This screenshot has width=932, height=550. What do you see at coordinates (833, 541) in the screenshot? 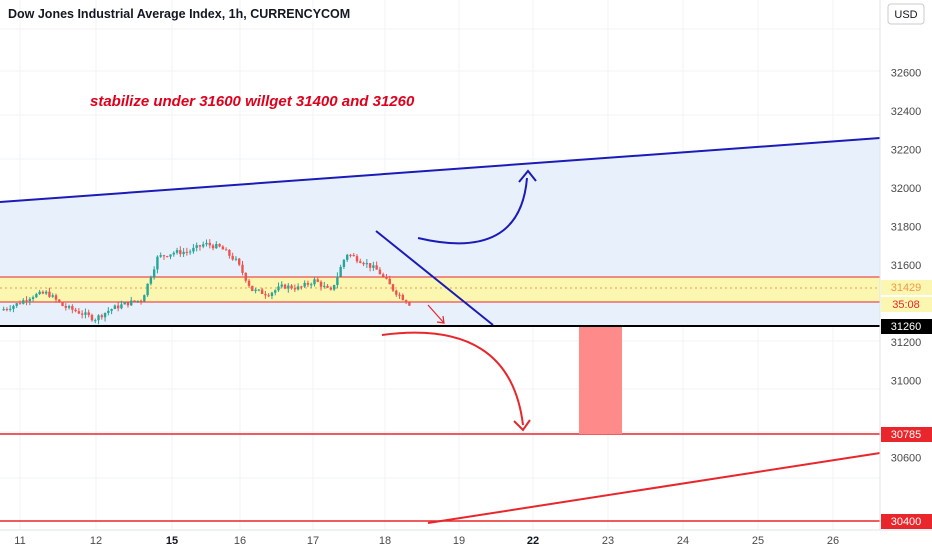
I see `time-tick-label: 26` at bounding box center [833, 541].